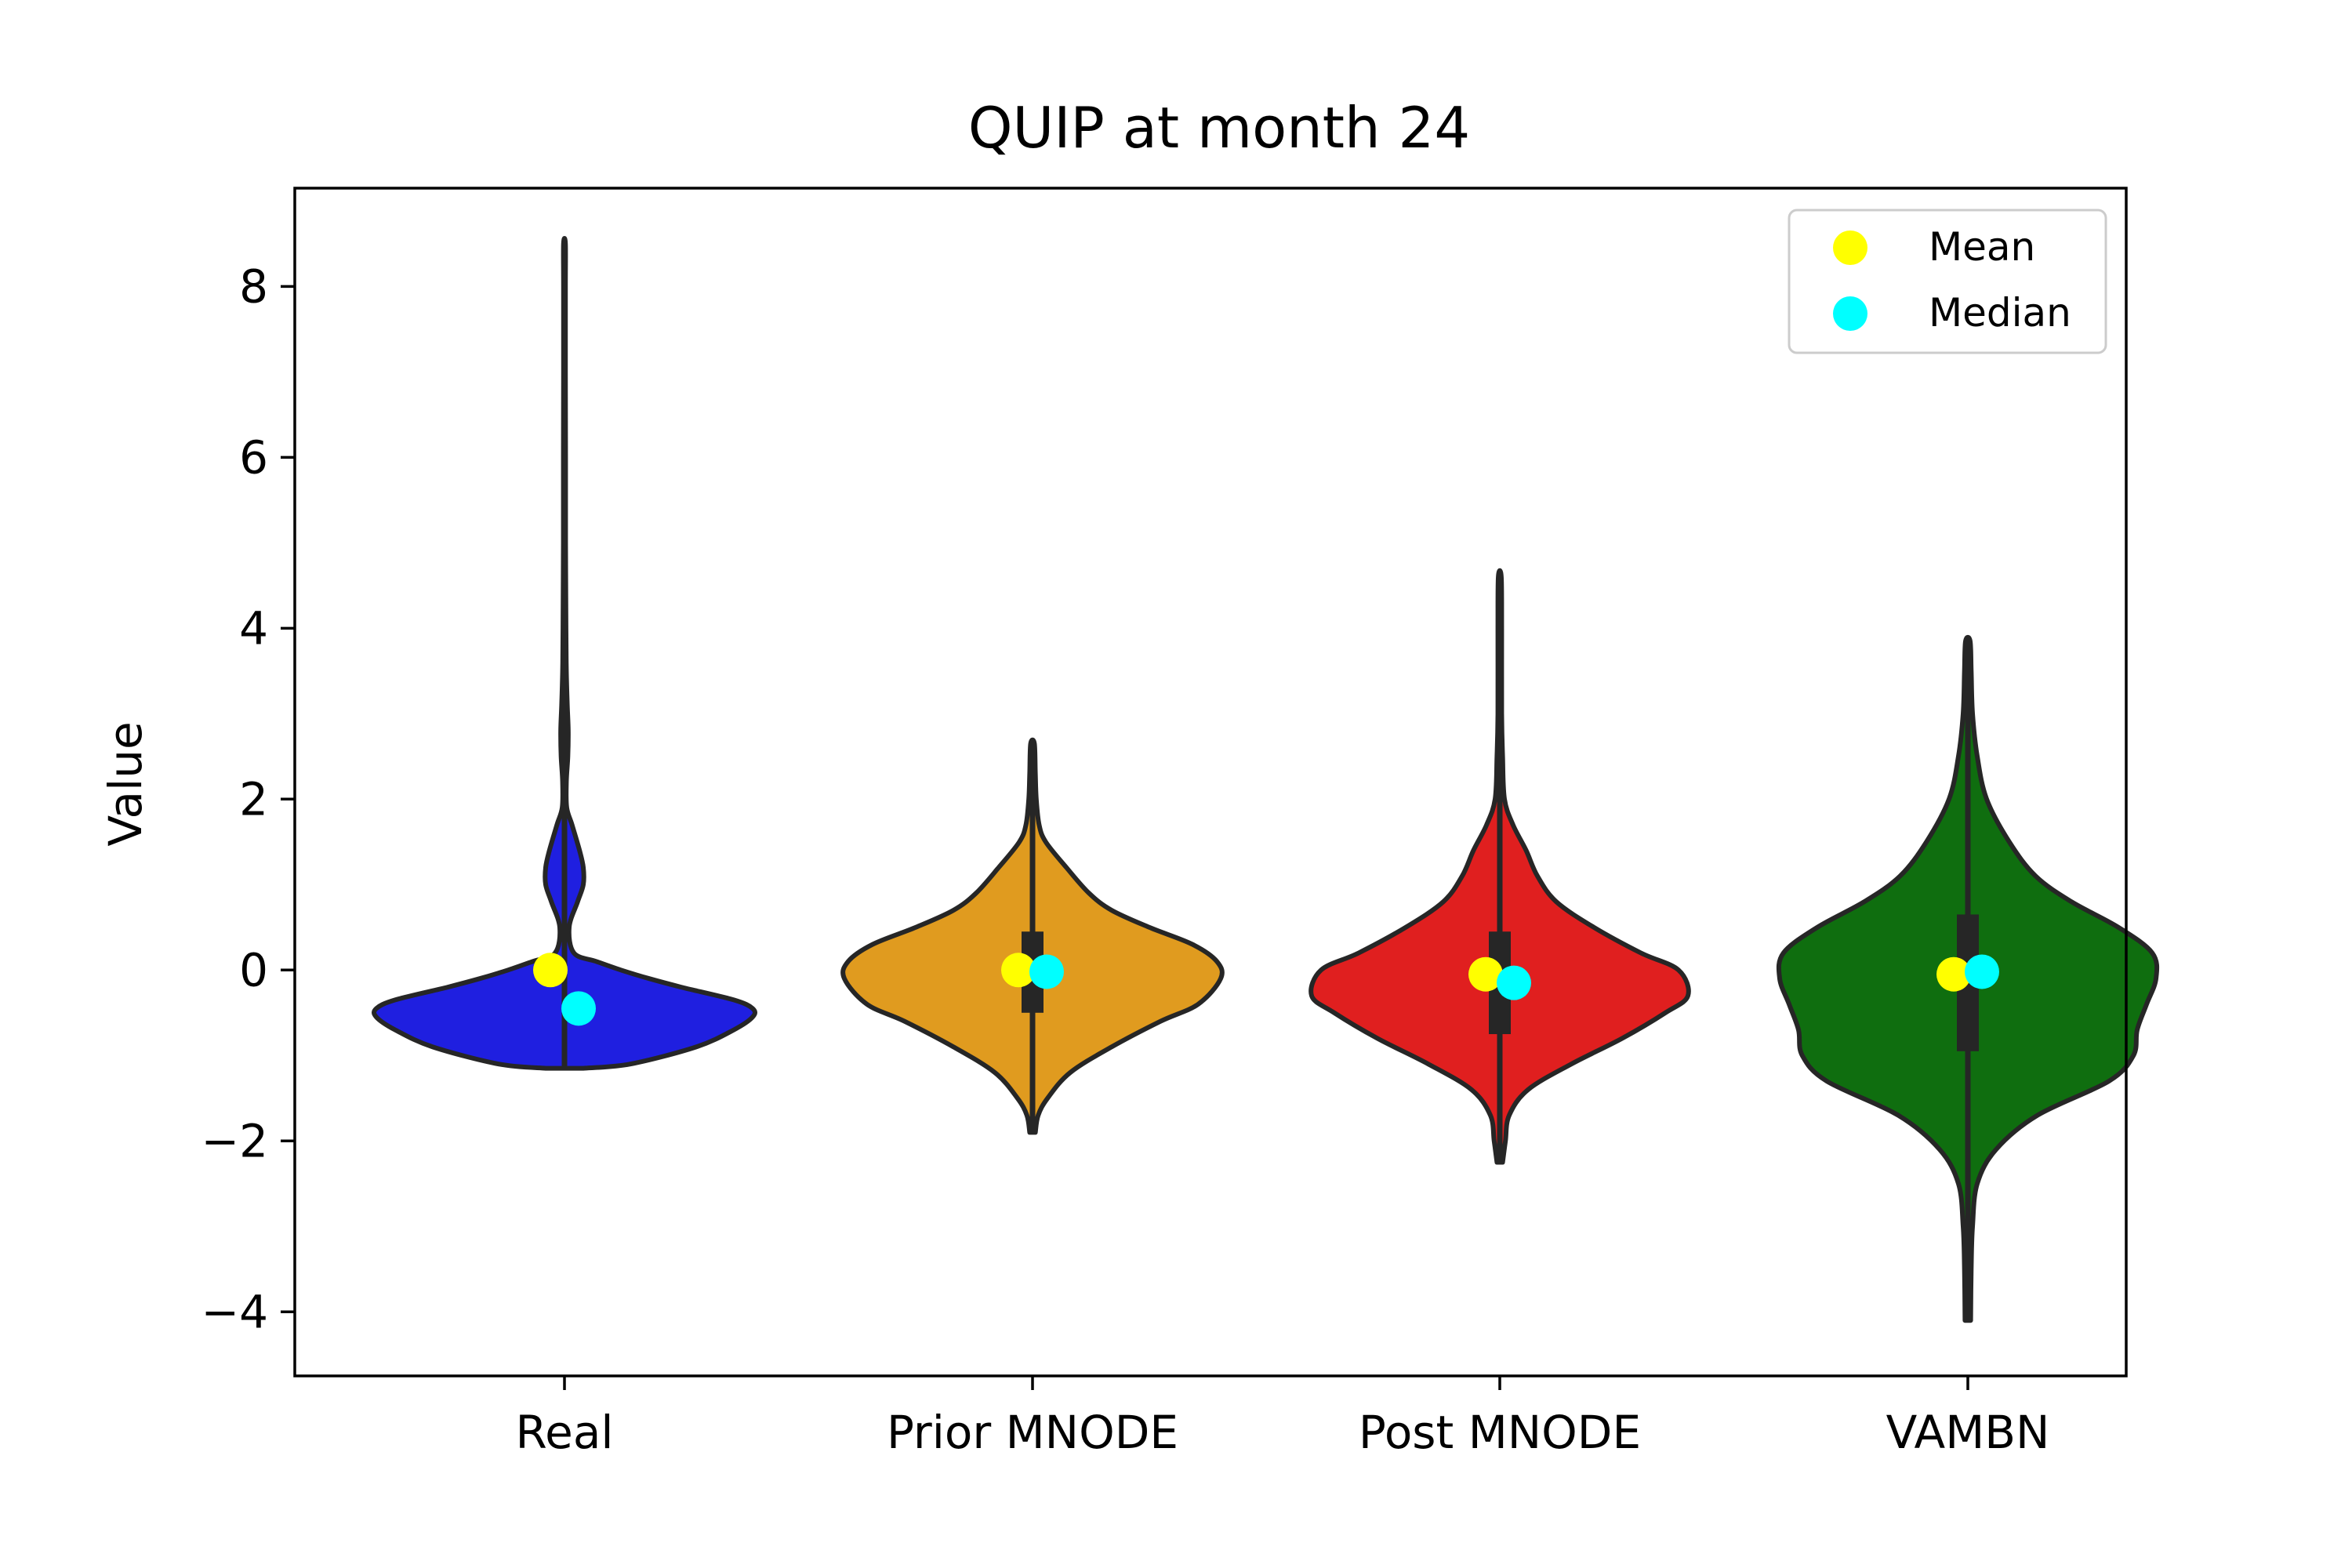 This screenshot has height=1568, width=2352. I want to click on y-tick-label: 2, so click(253, 799).